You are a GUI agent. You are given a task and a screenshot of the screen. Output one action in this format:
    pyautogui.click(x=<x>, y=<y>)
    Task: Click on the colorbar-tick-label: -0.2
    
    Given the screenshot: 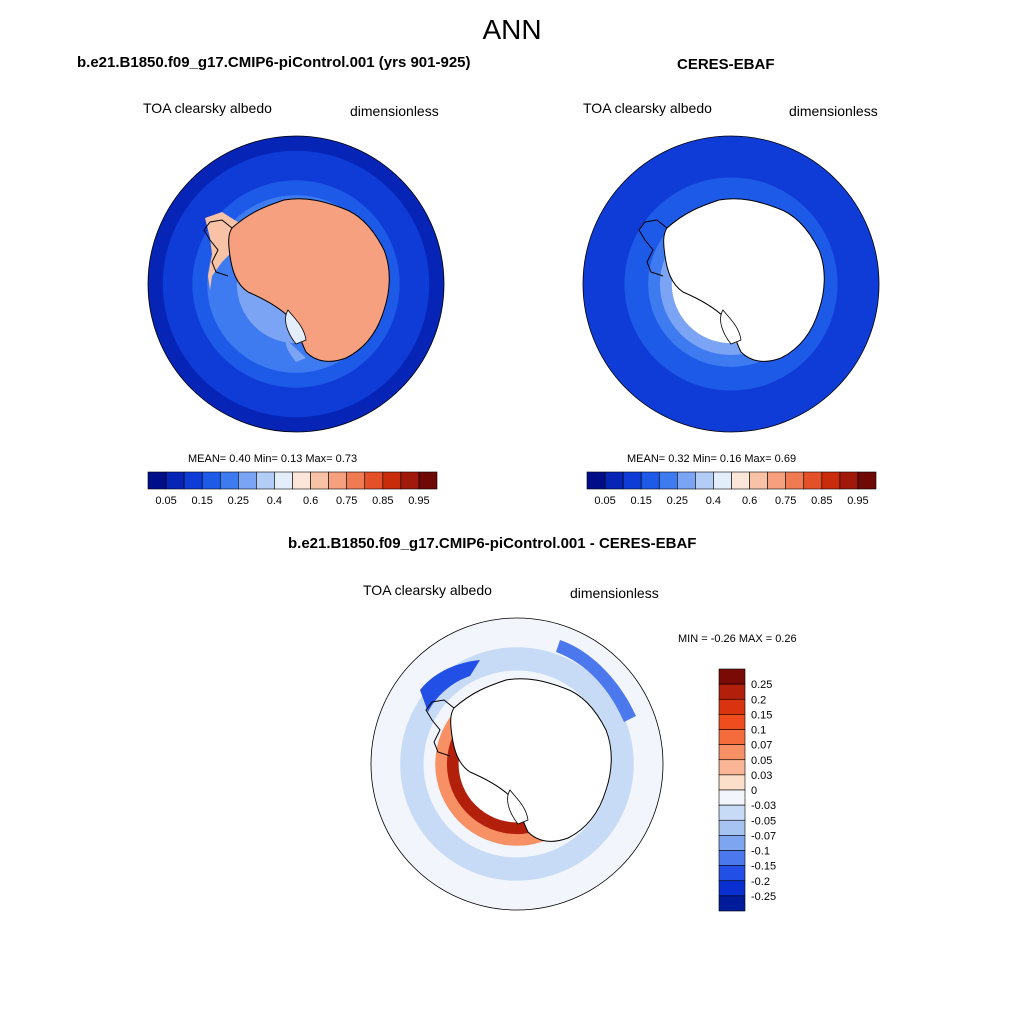 What is the action you would take?
    pyautogui.click(x=760, y=882)
    